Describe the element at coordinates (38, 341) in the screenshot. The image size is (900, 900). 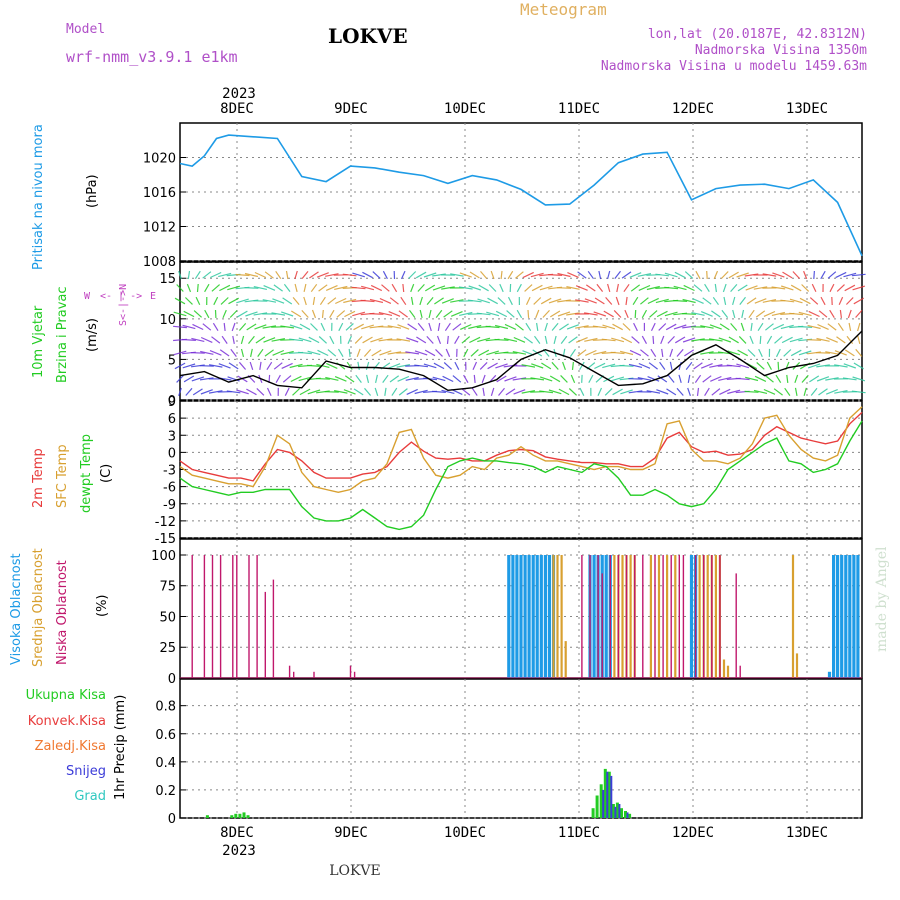
I see `wind-label-1: 10m Vjetar` at that location.